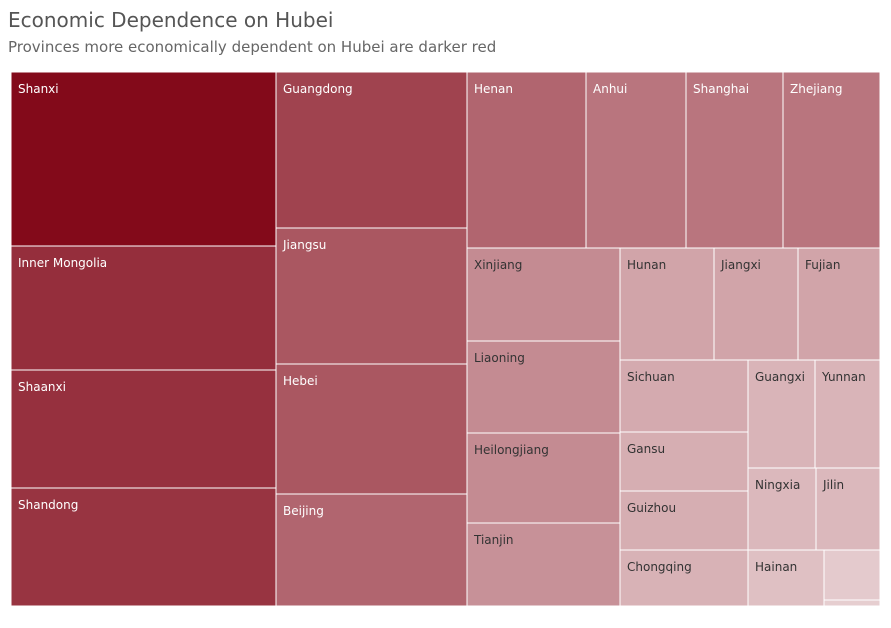 Image resolution: width=891 pixels, height=628 pixels. I want to click on tile-shanxi: Shanxi, so click(143, 159).